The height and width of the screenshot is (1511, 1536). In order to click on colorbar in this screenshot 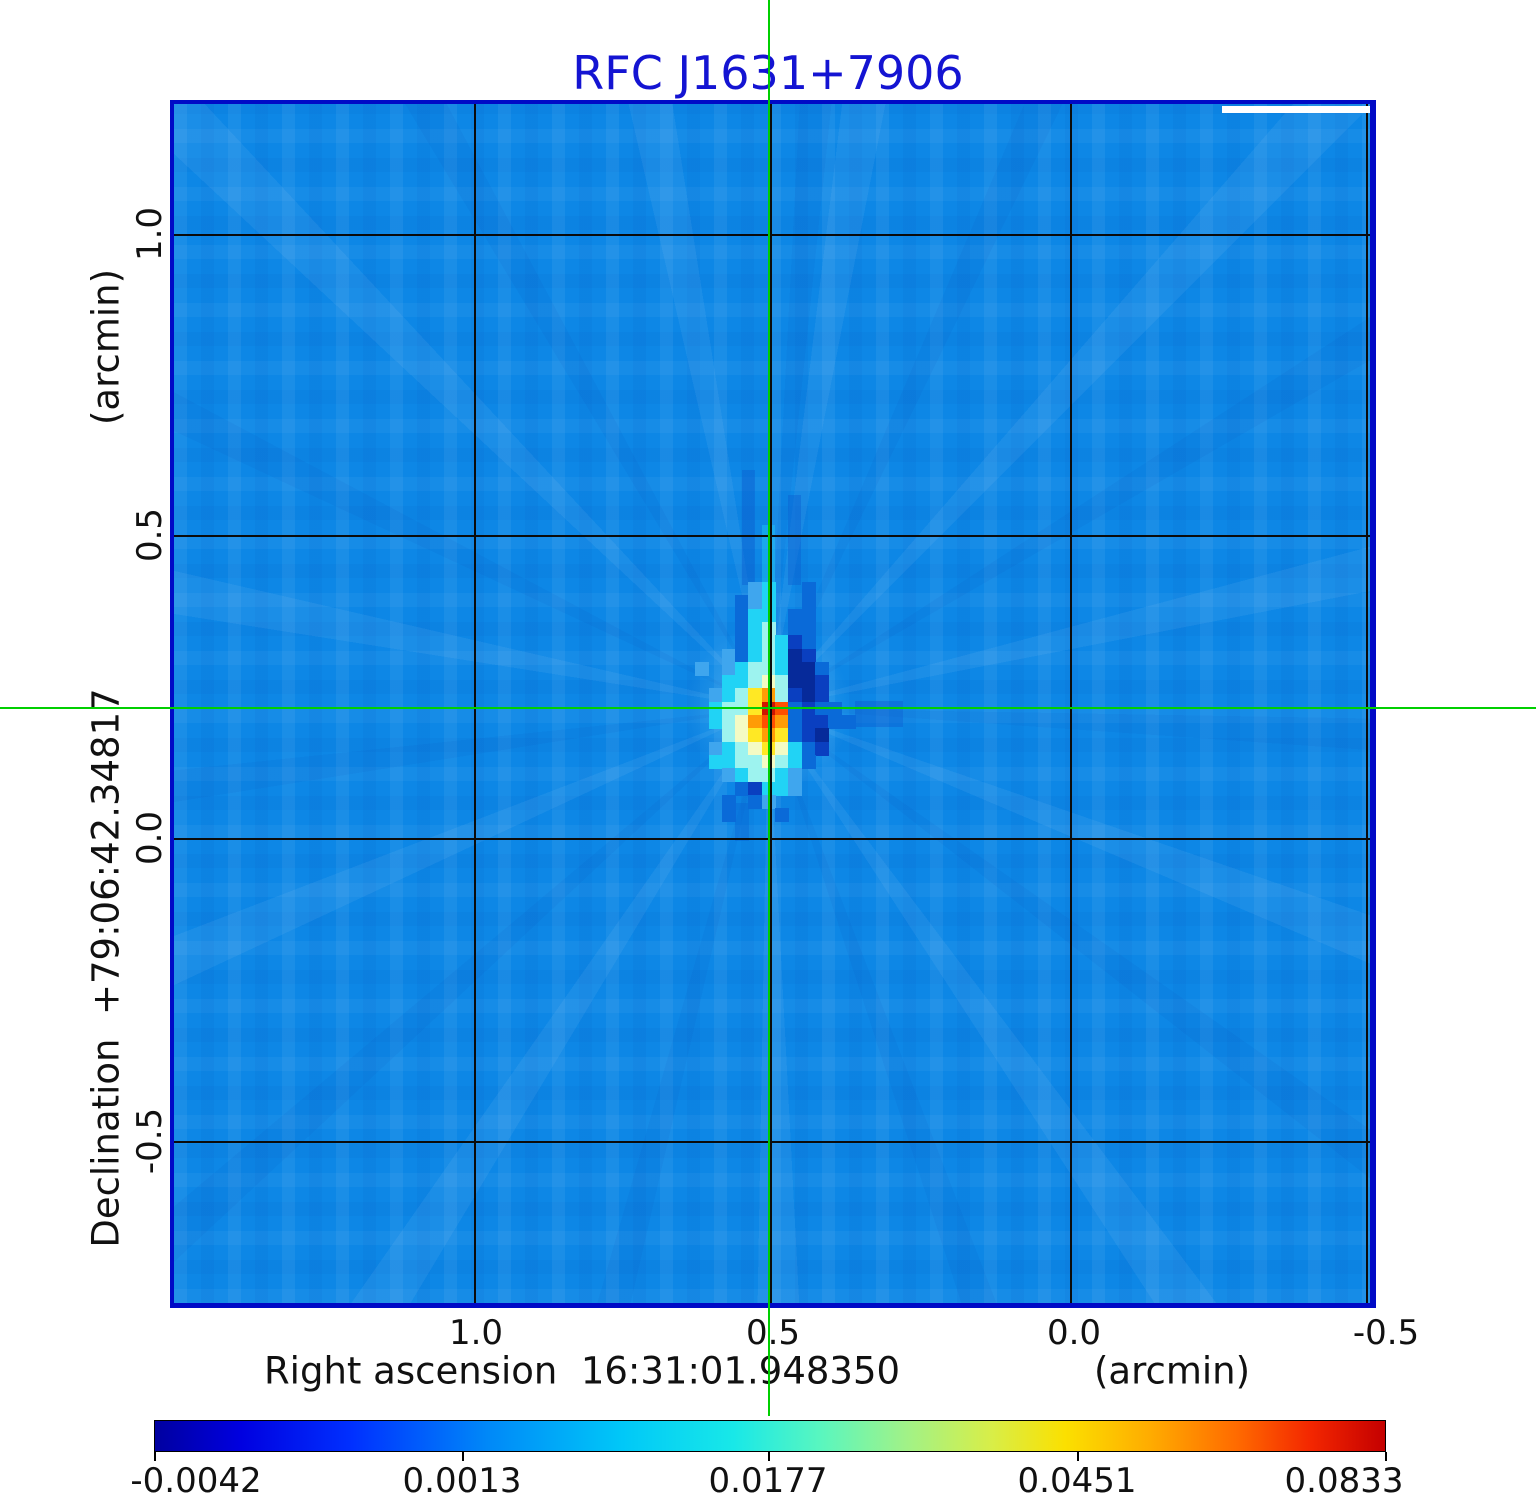, I will do `click(770, 1436)`.